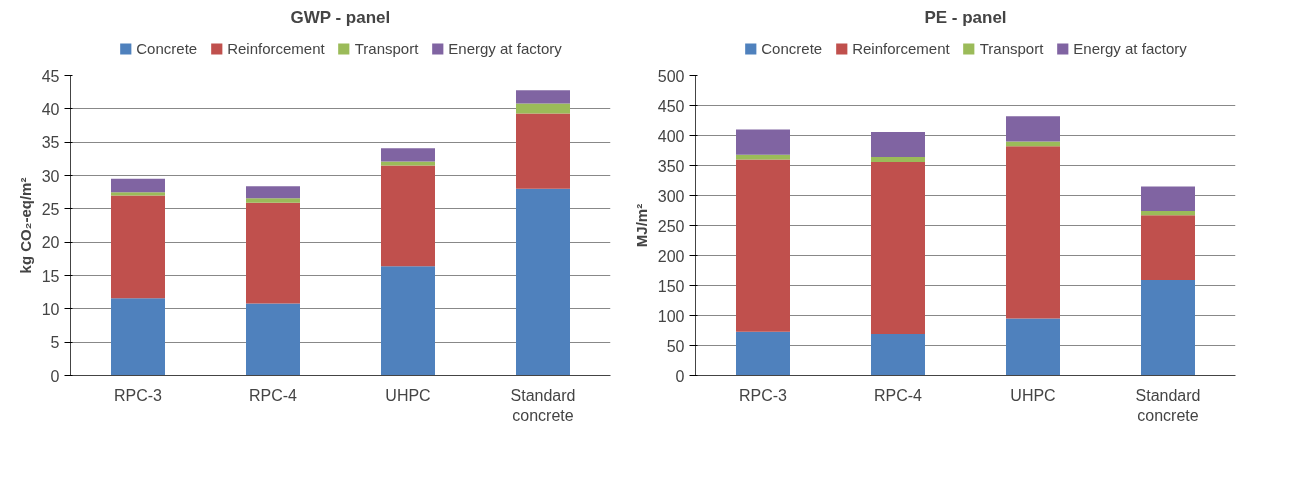  What do you see at coordinates (671, 286) in the screenshot?
I see `y-tick-label: 150` at bounding box center [671, 286].